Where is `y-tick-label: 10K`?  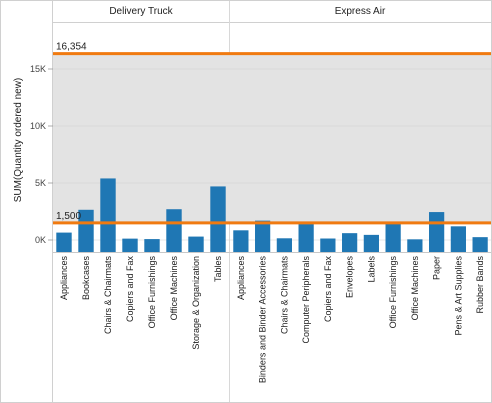 y-tick-label: 10K is located at coordinates (38, 126).